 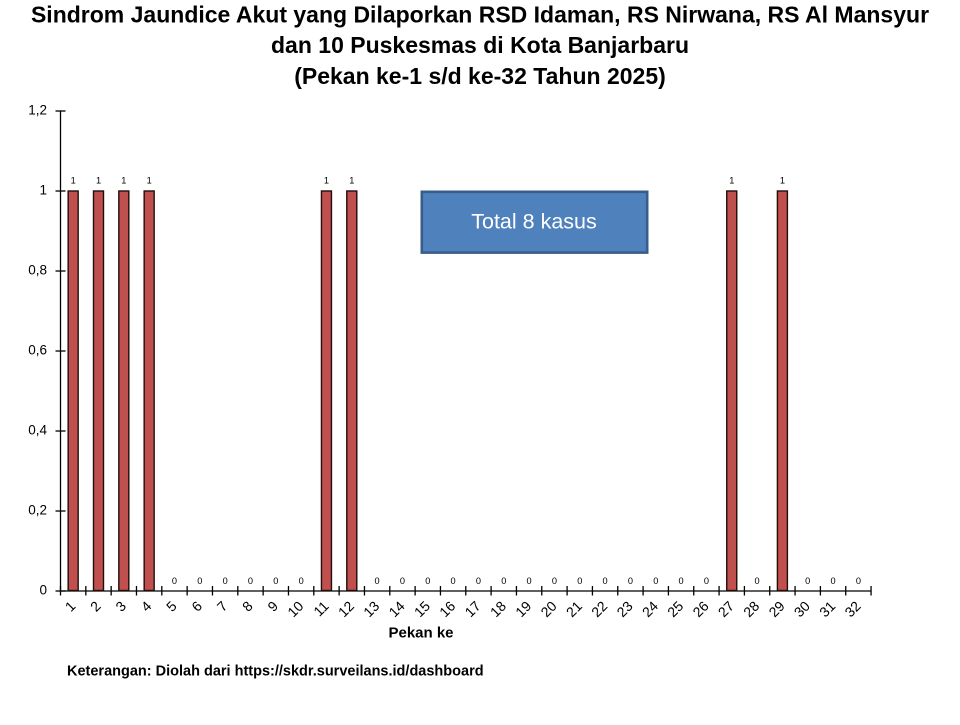 I want to click on svg-text: 0,6, so click(x=37, y=350).